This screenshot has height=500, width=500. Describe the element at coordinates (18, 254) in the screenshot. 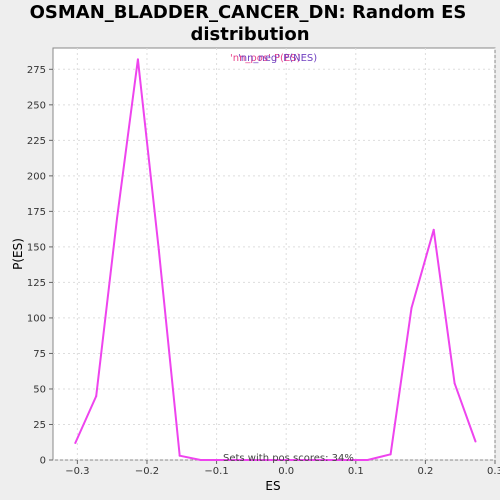

I see `y-axis-label: P(ES)` at that location.